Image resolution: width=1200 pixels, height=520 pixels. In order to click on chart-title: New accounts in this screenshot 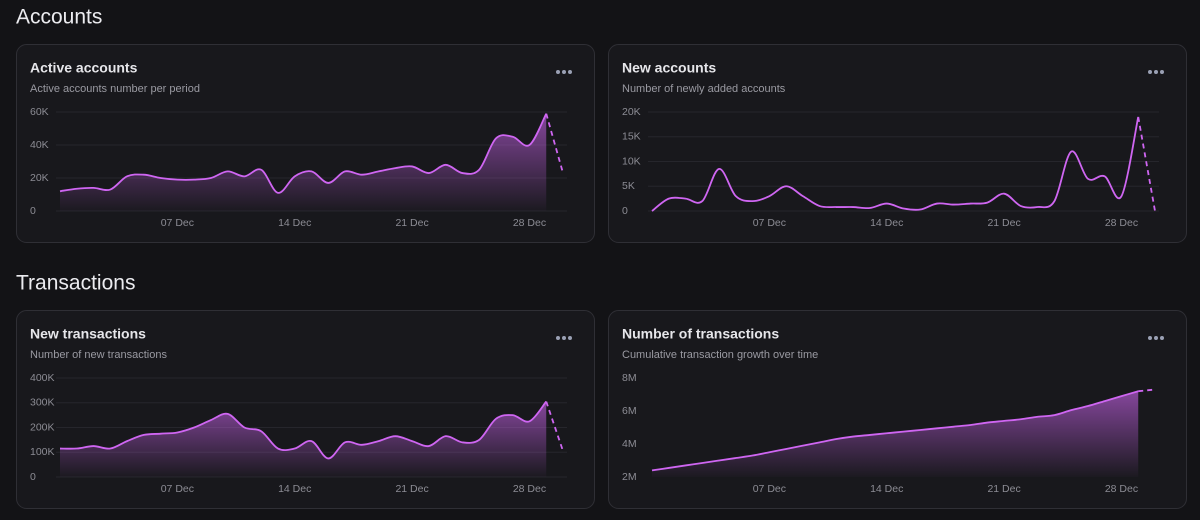, I will do `click(669, 68)`.